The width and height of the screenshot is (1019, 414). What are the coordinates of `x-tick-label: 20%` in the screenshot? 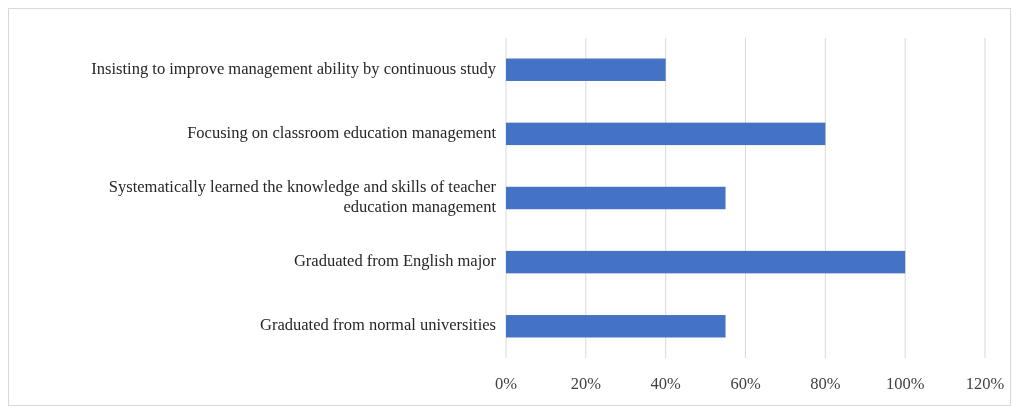 It's located at (586, 383).